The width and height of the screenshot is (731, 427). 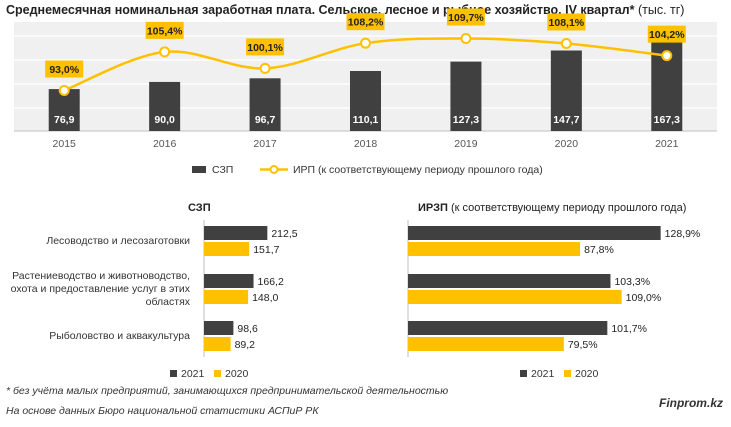 What do you see at coordinates (583, 345) in the screenshot?
I see `irzp-value-label: 79,5%` at bounding box center [583, 345].